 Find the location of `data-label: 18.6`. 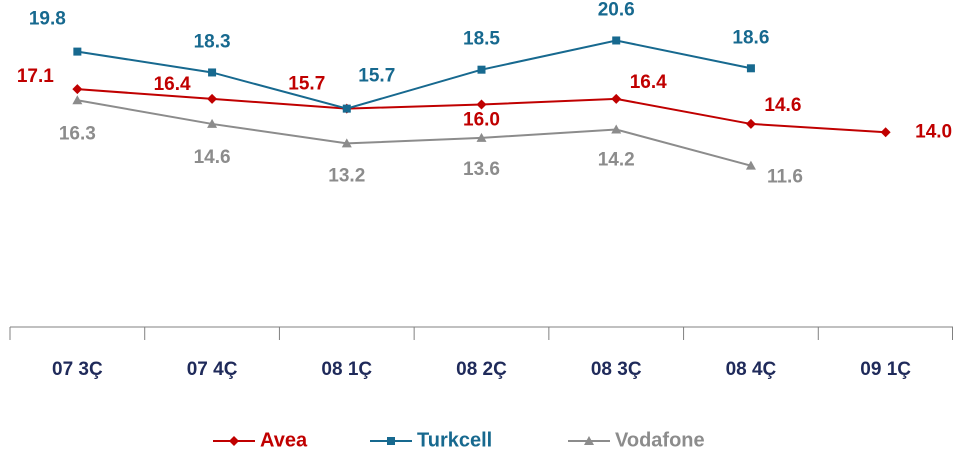

data-label: 18.6 is located at coordinates (750, 37).